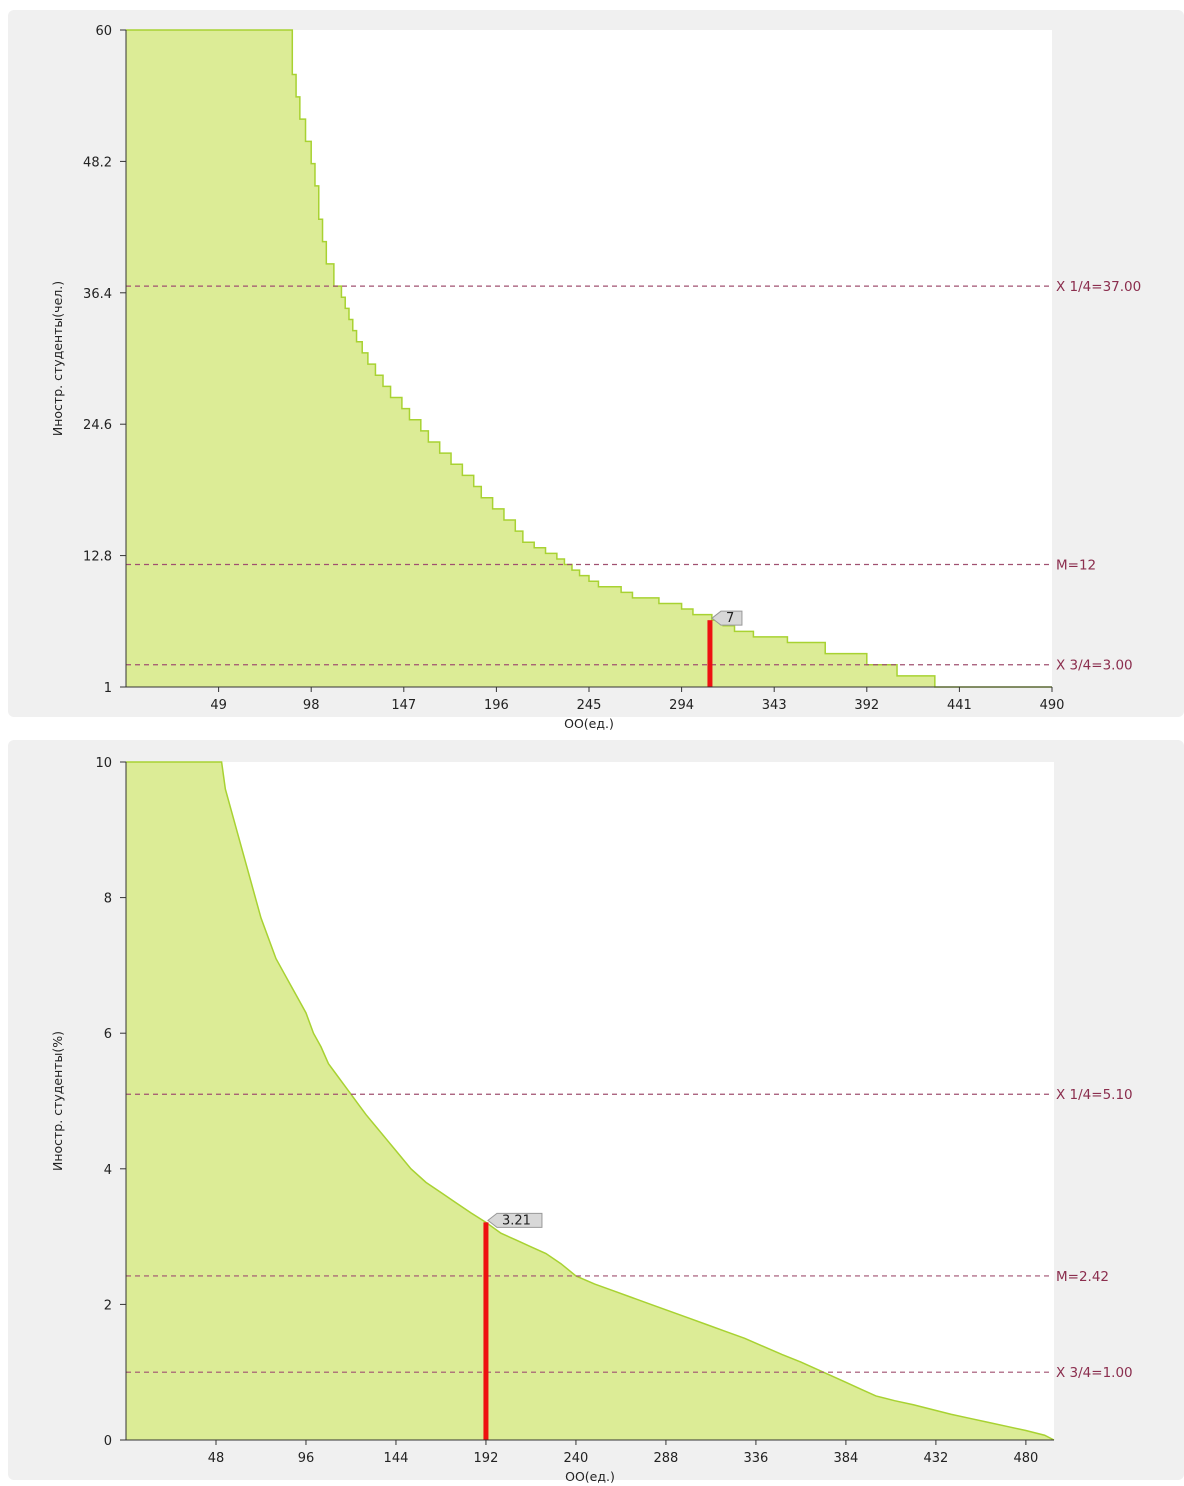  I want to click on y-tick-label: 48.2, so click(97, 162).